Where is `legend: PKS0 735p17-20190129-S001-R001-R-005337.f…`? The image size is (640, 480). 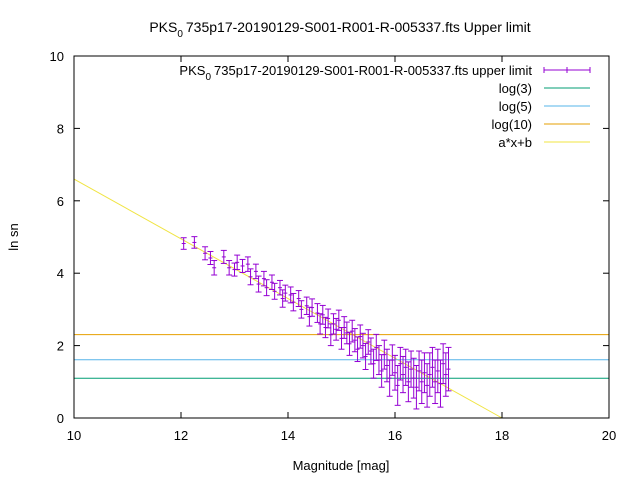 legend: PKS0 735p17-20190129-S001-R001-R-005337.f… is located at coordinates (385, 106).